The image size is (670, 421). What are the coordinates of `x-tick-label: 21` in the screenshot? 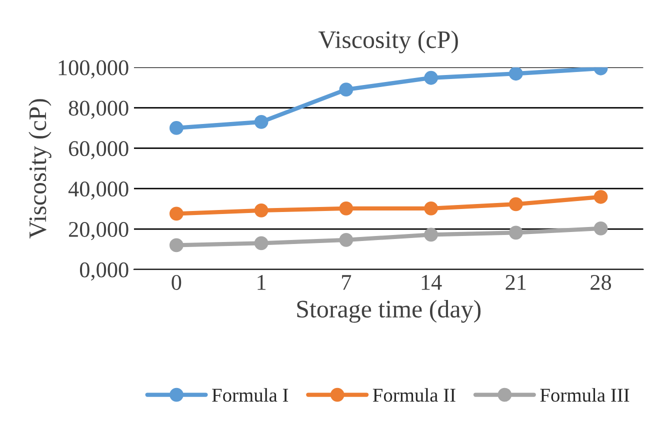 It's located at (516, 282).